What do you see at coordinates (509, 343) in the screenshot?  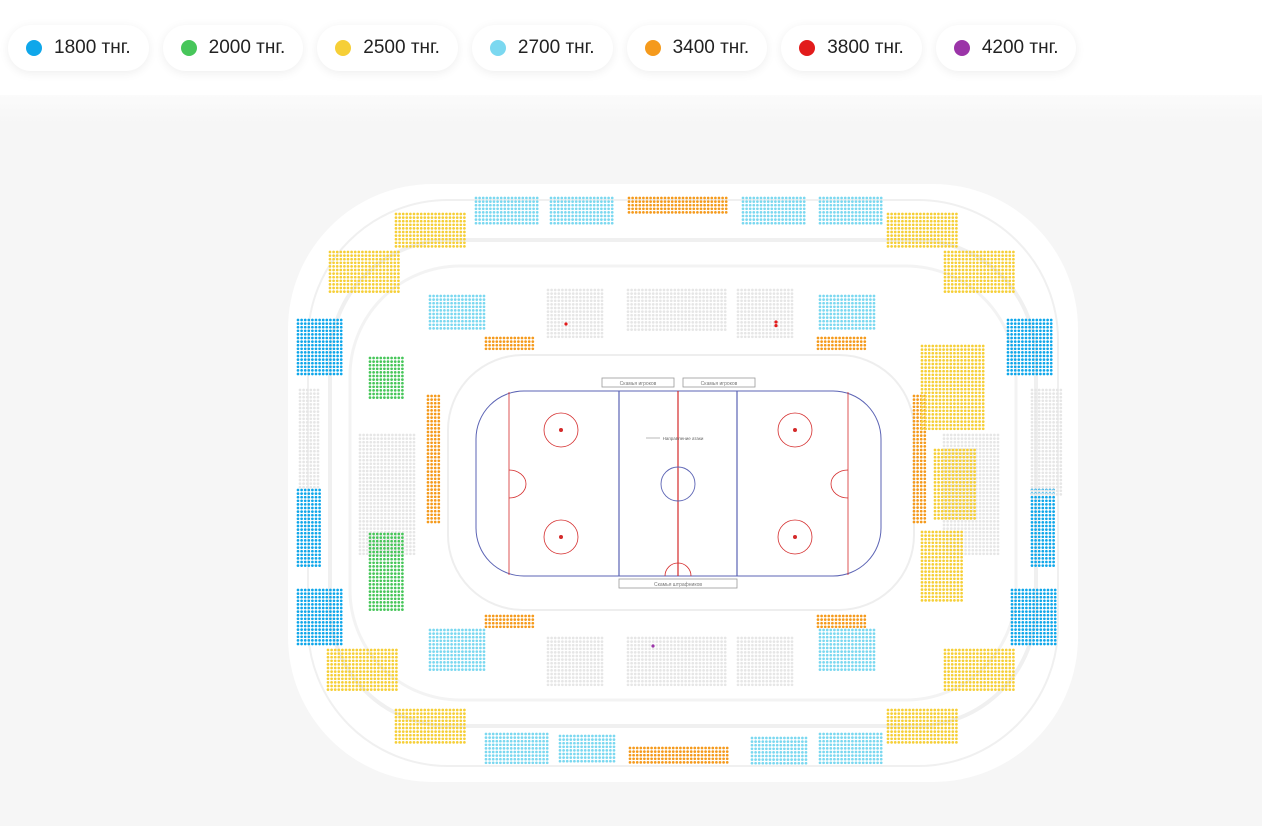 I see `rink-top-left` at bounding box center [509, 343].